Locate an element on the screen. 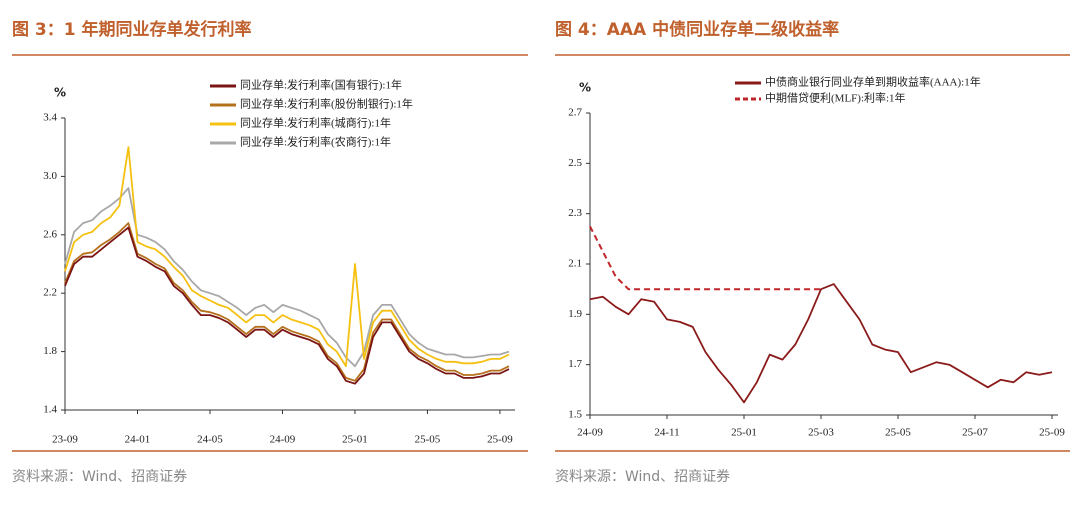 This screenshot has width=1080, height=505. y-tick-label: 2.6 is located at coordinates (50, 234).